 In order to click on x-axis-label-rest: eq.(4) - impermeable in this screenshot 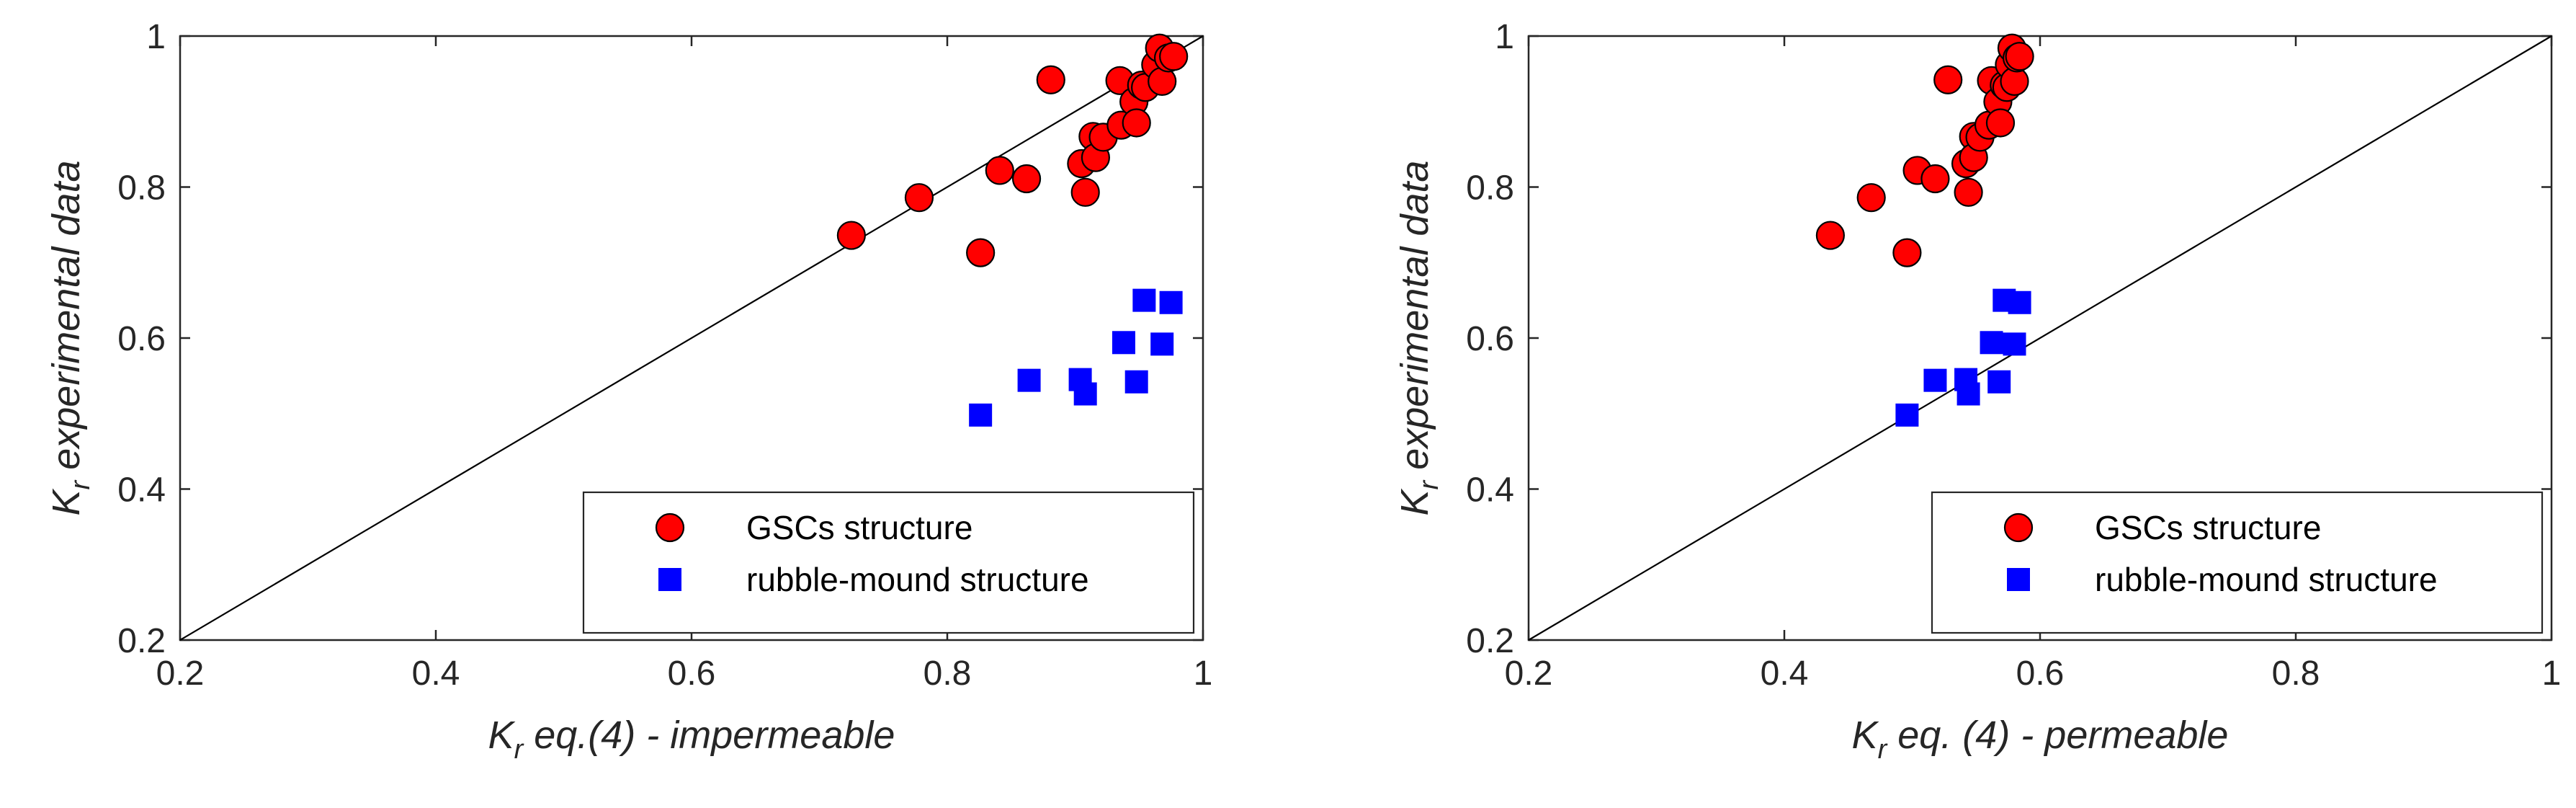, I will do `click(709, 736)`.